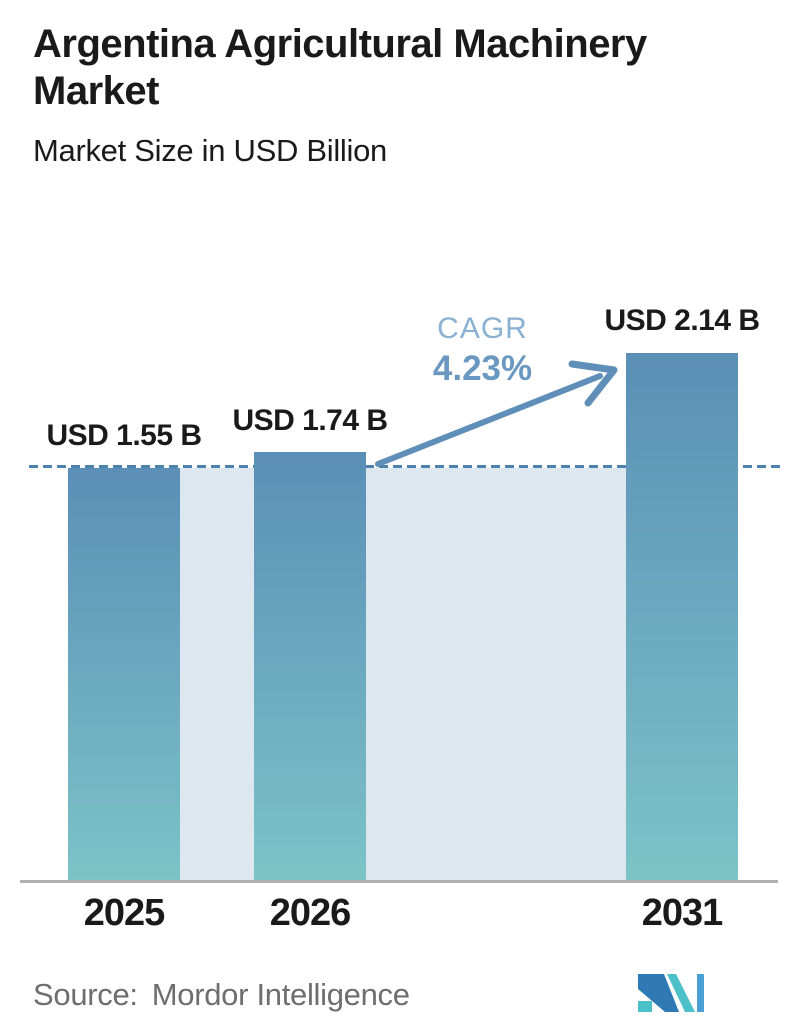  I want to click on value-label-2031: USD 2.14 B, so click(682, 320).